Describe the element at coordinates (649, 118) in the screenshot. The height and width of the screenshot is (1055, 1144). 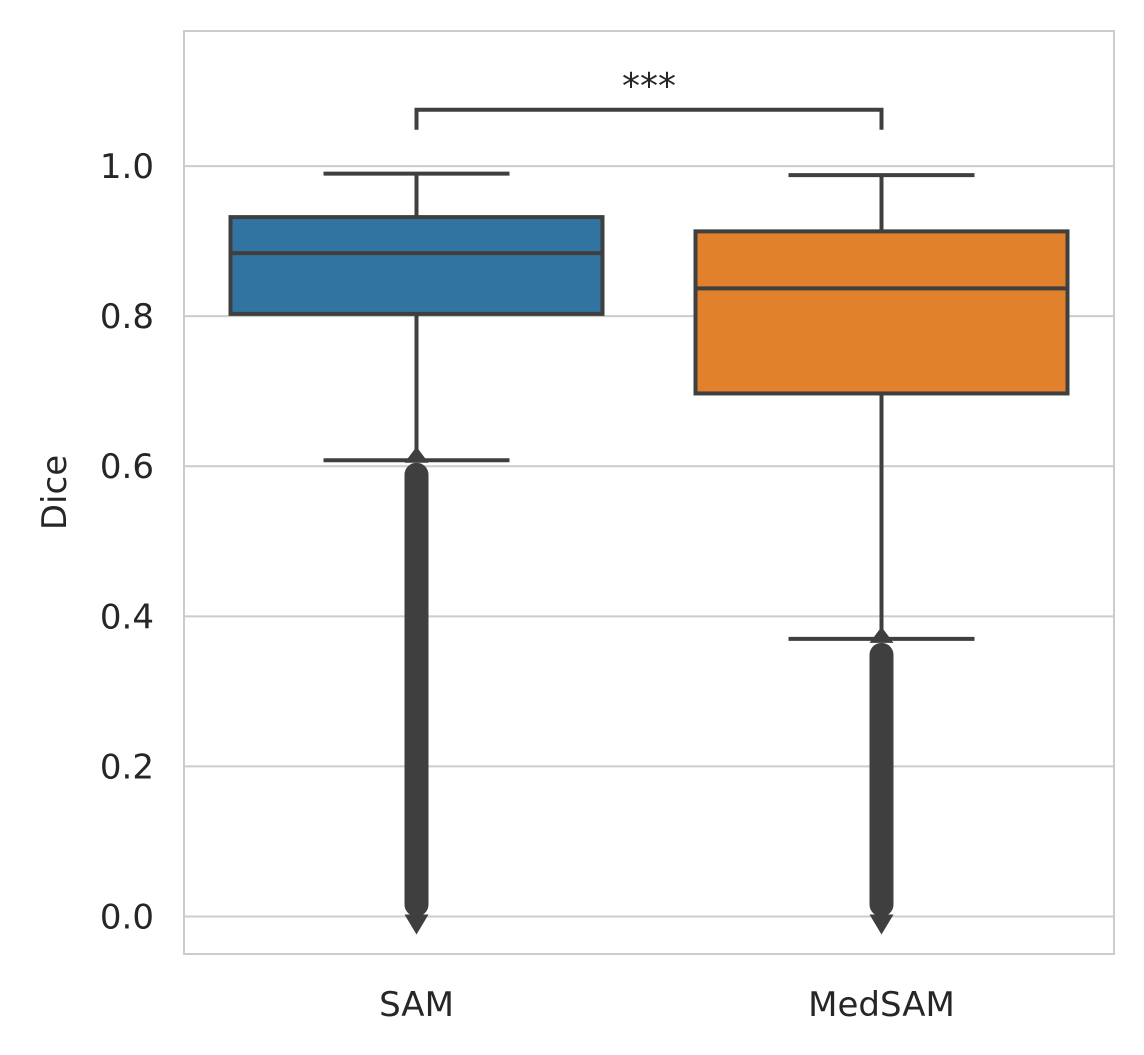
I see `significance-bracket` at that location.